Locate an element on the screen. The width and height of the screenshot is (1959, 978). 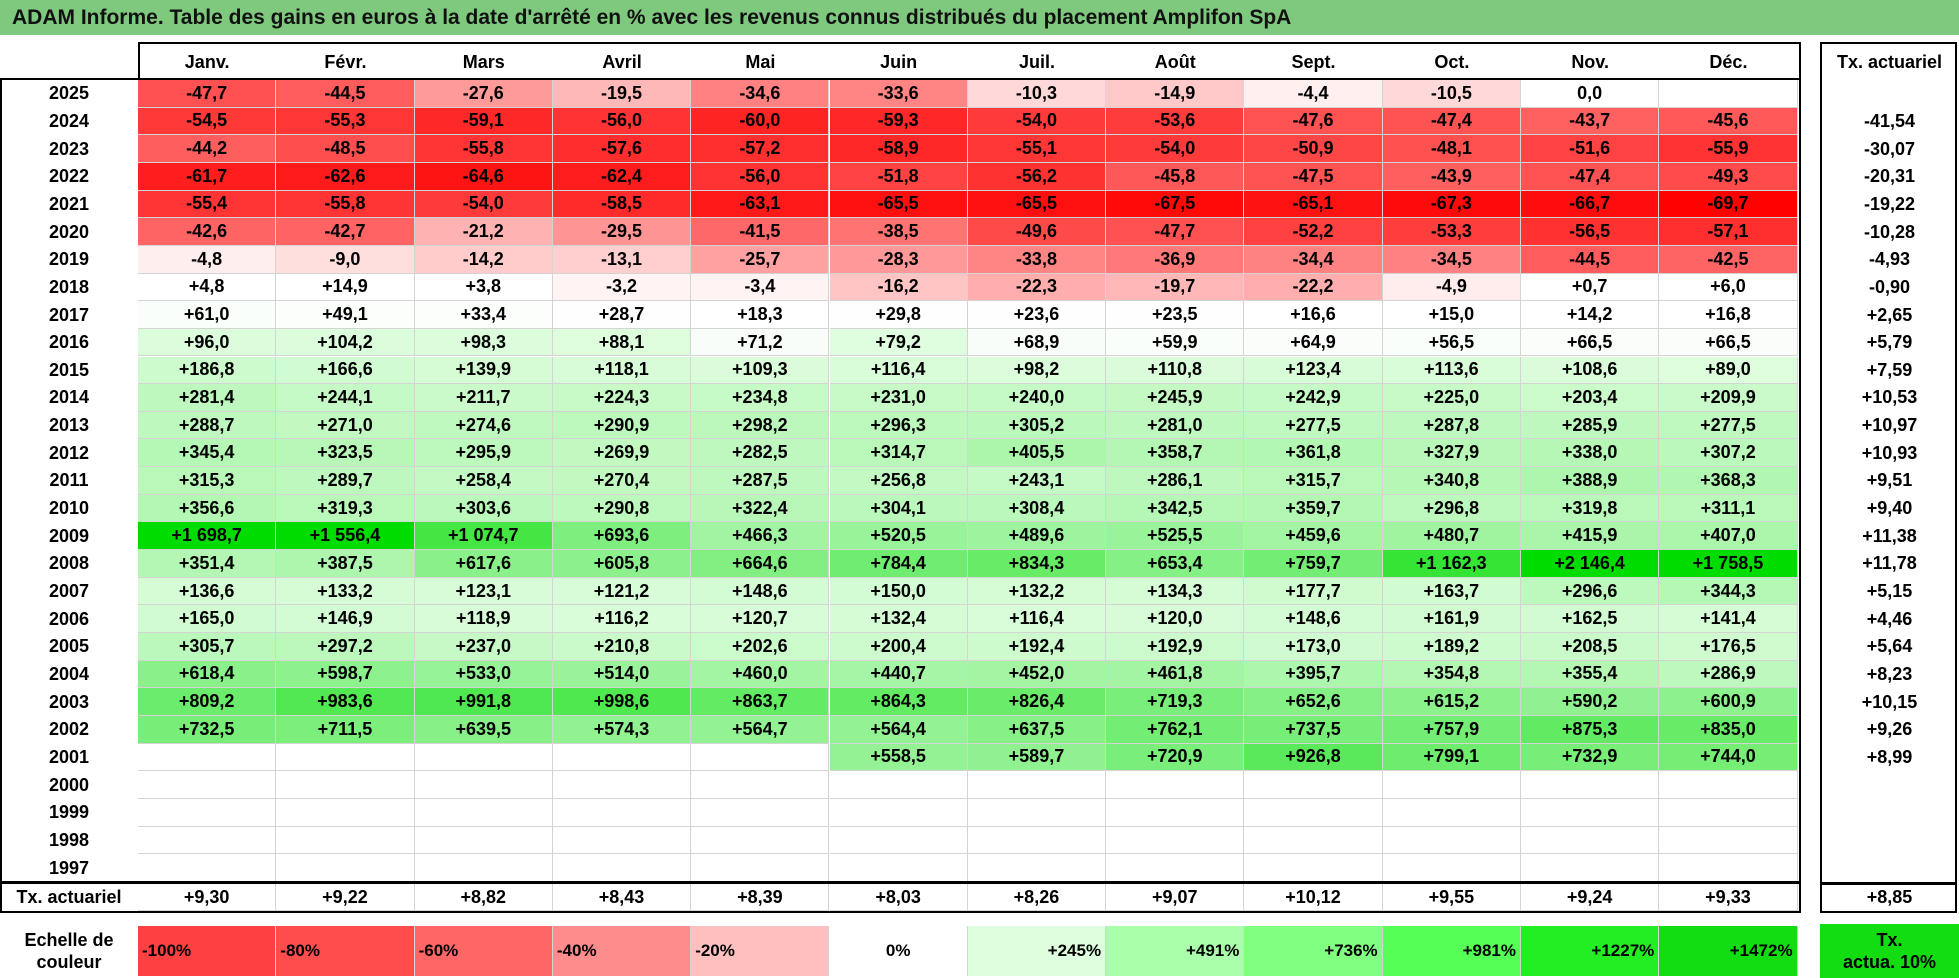
table-cell: +826,4 is located at coordinates (1037, 702).